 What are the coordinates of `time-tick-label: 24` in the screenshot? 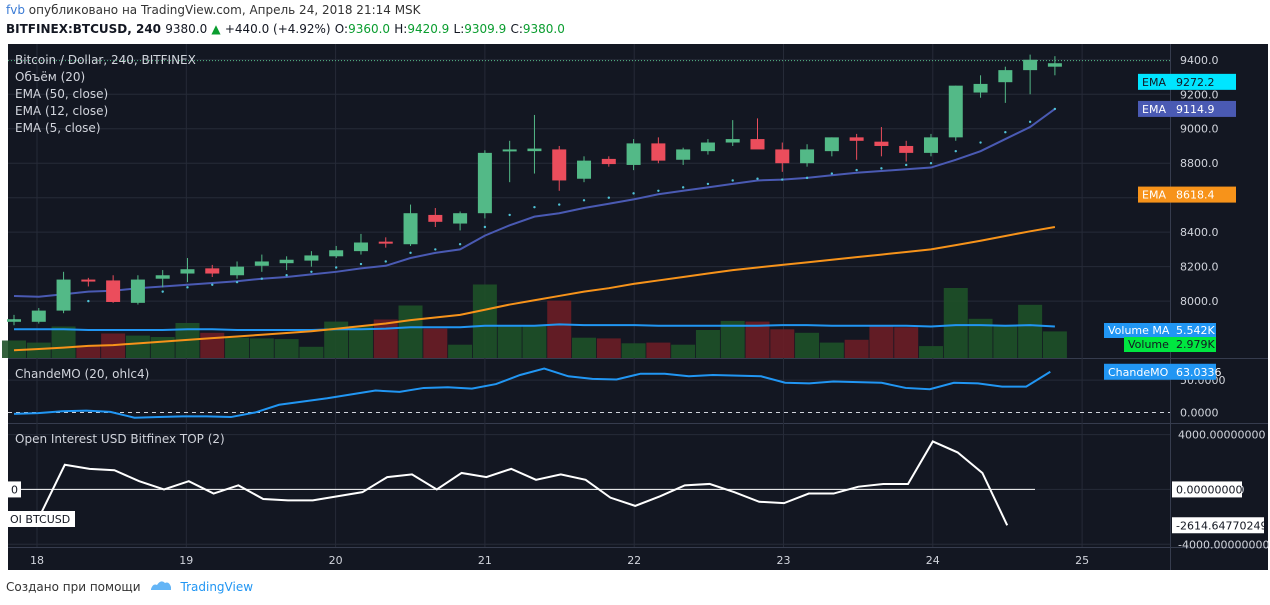 It's located at (933, 560).